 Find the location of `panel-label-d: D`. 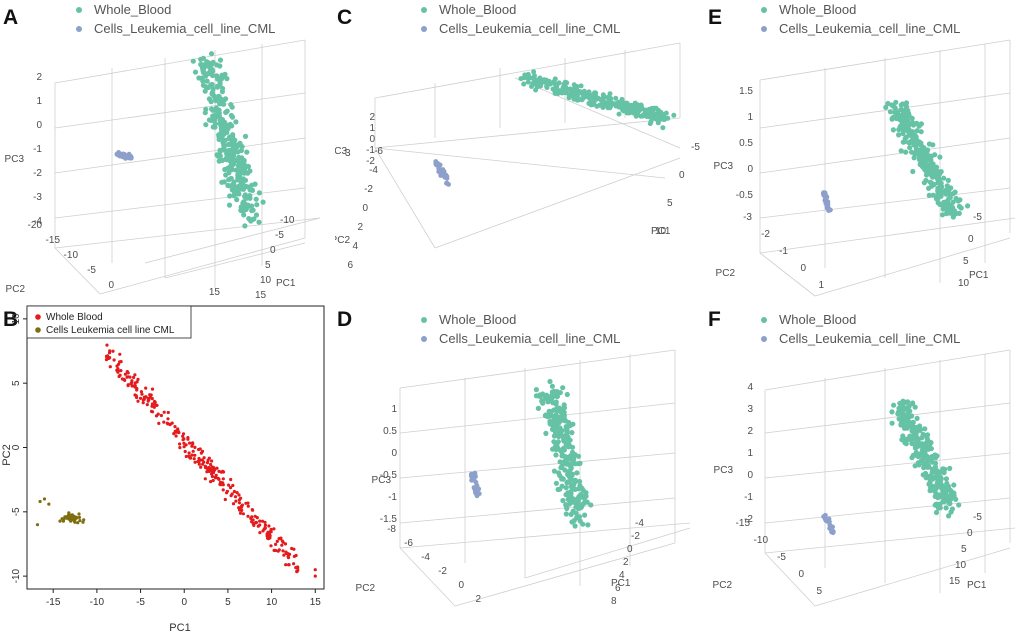

panel-label-d: D is located at coordinates (345, 319).